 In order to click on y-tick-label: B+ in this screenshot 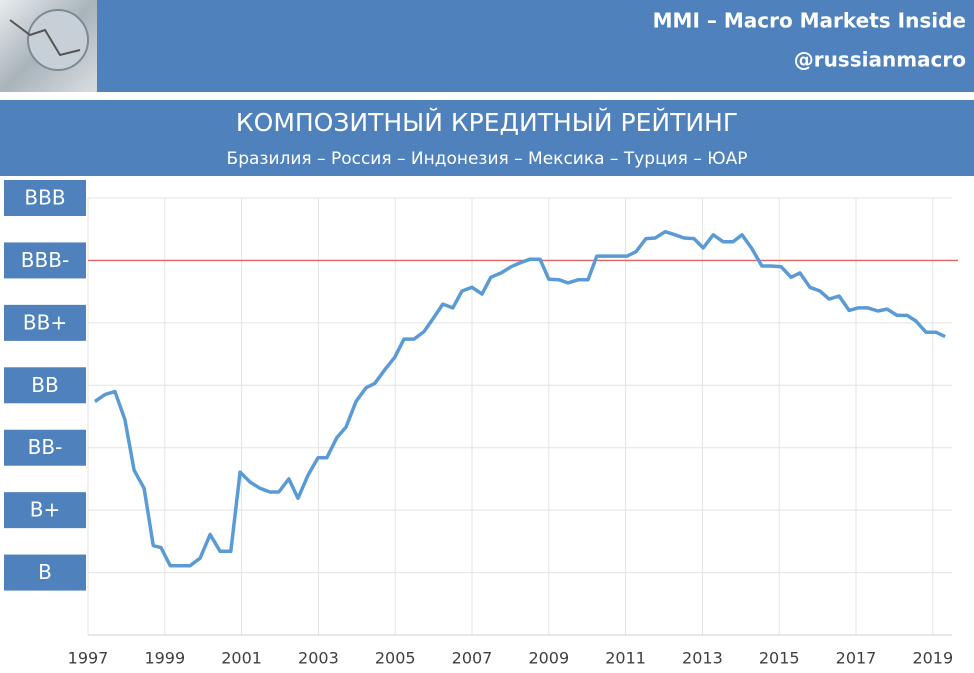, I will do `click(45, 510)`.